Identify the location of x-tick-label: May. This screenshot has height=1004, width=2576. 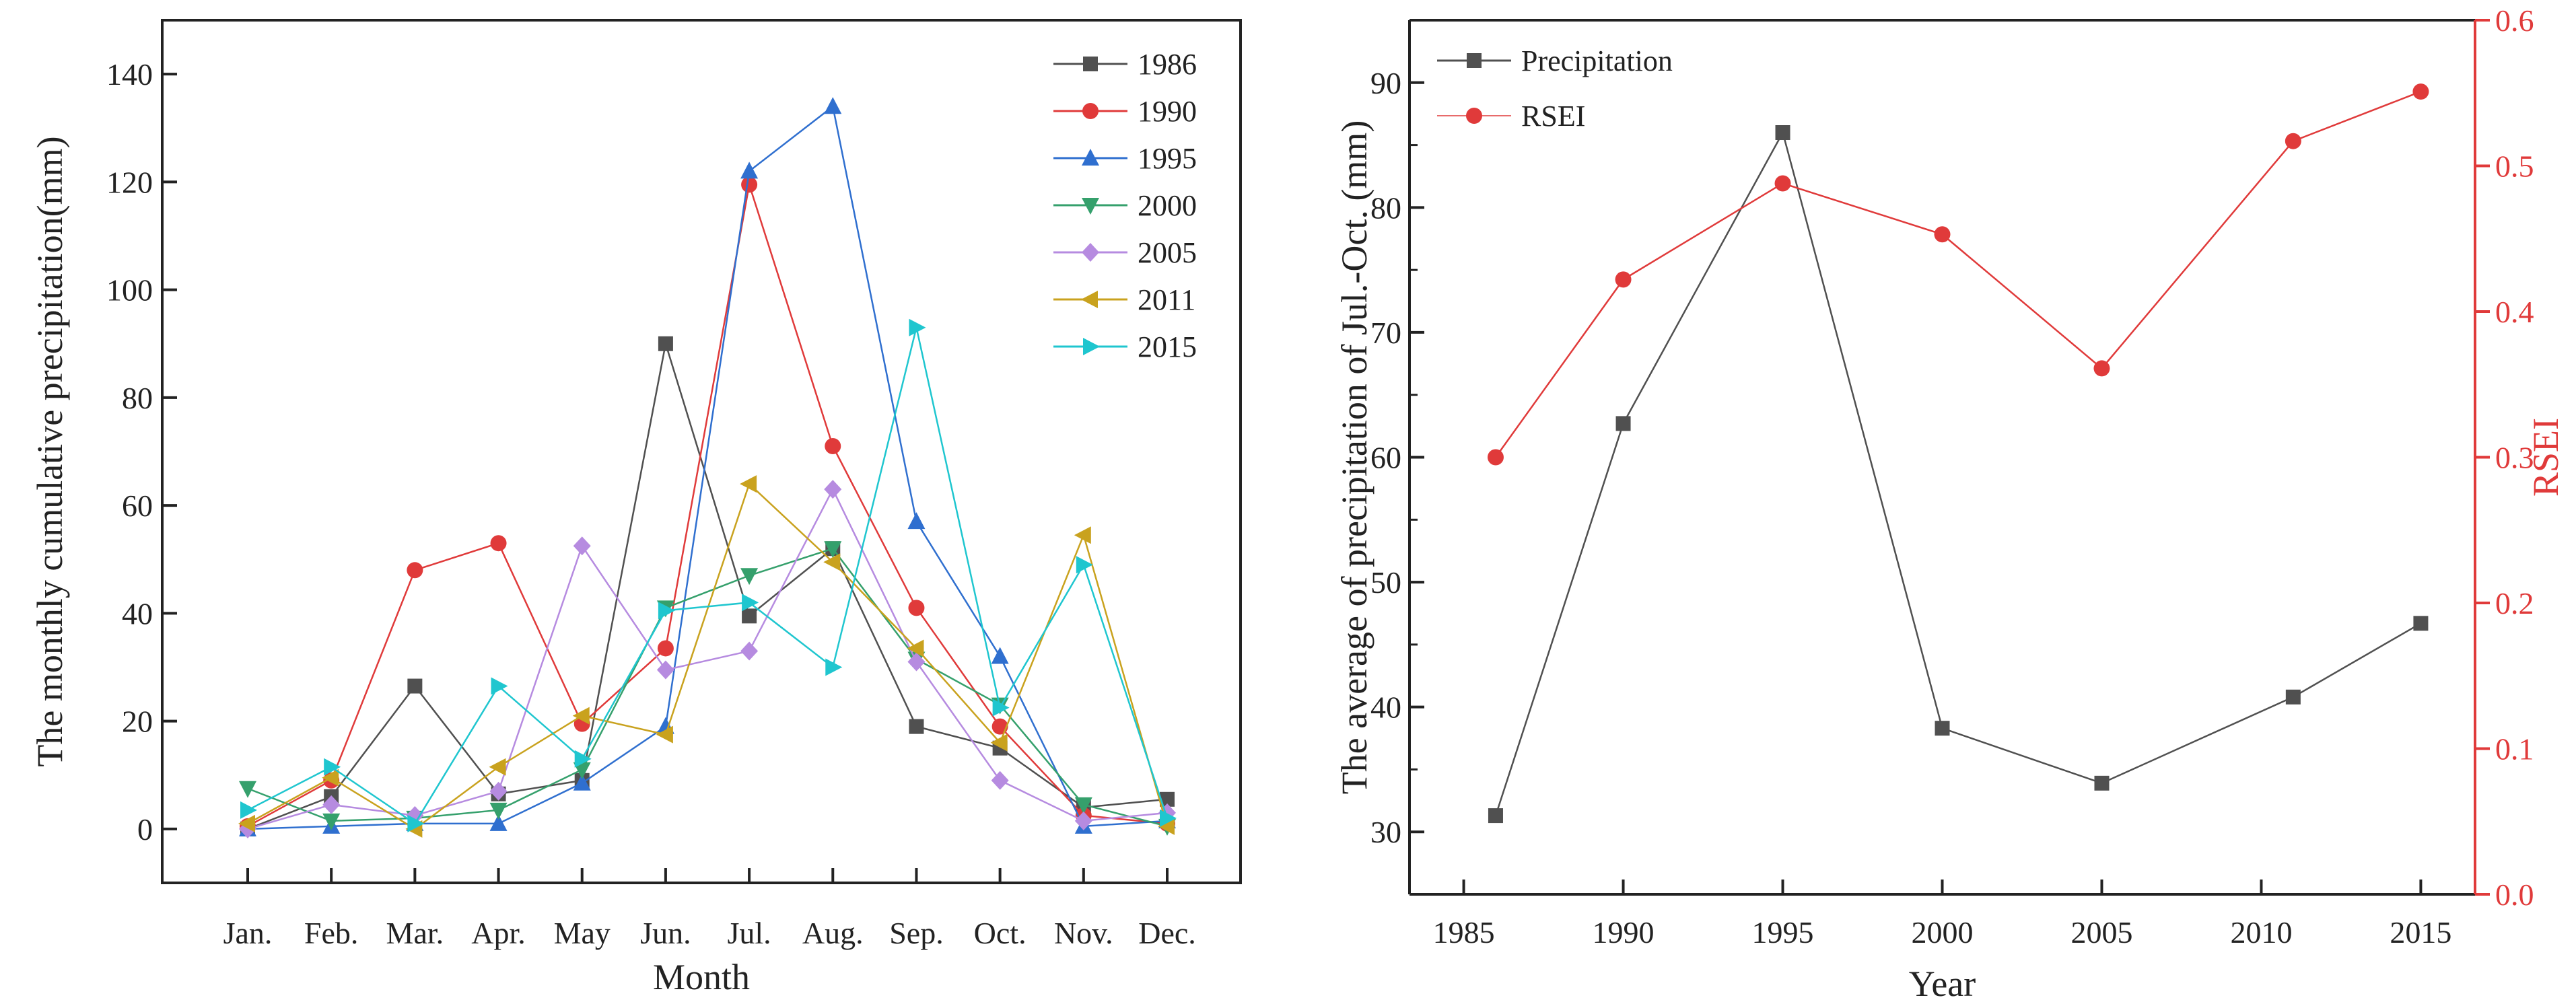
(582, 933).